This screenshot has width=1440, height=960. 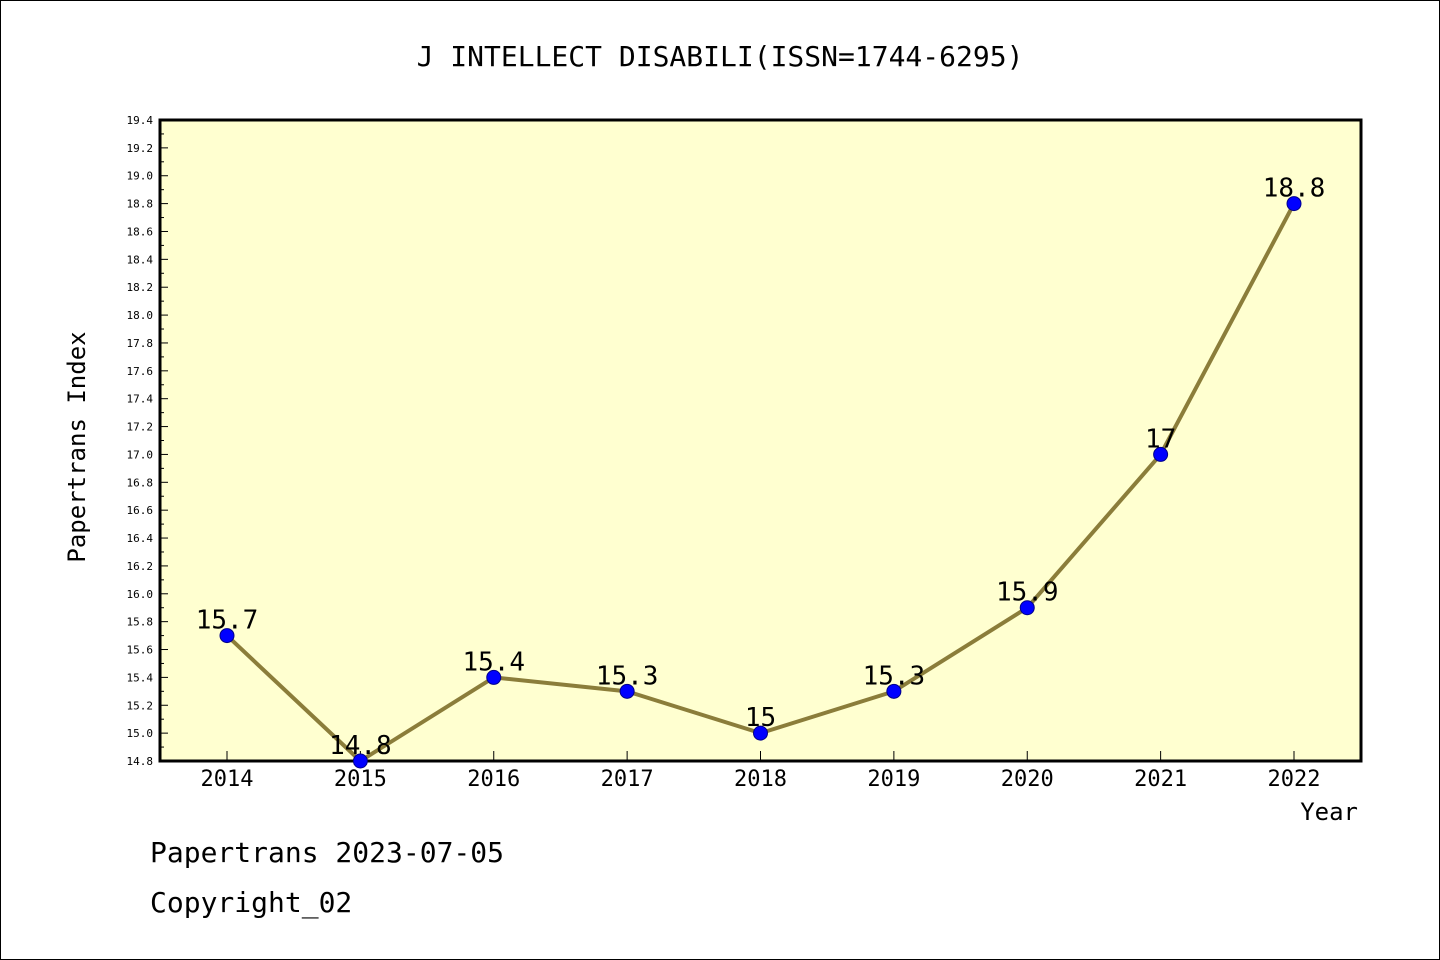 What do you see at coordinates (140, 371) in the screenshot?
I see `y-tick-label: 17.6` at bounding box center [140, 371].